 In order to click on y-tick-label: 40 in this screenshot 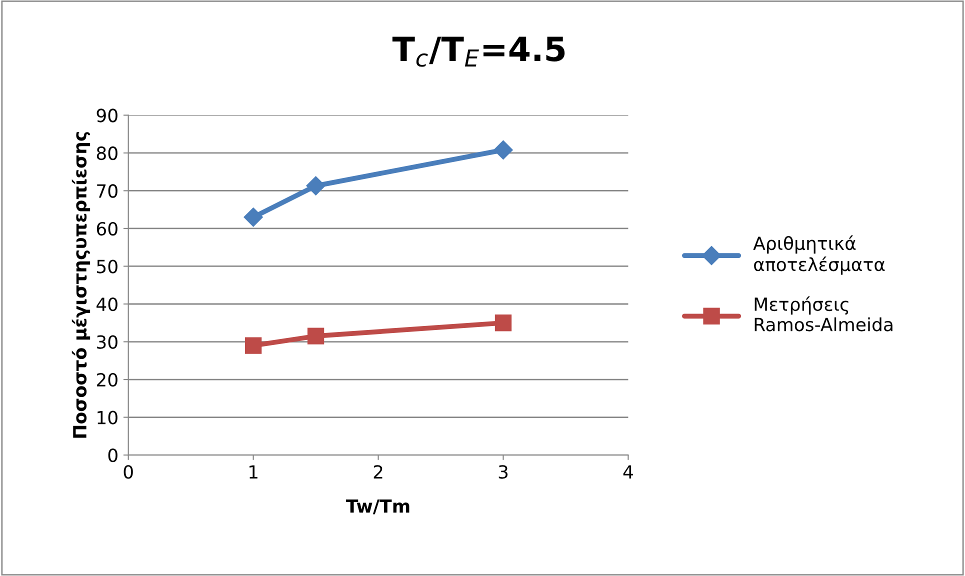, I will do `click(107, 304)`.